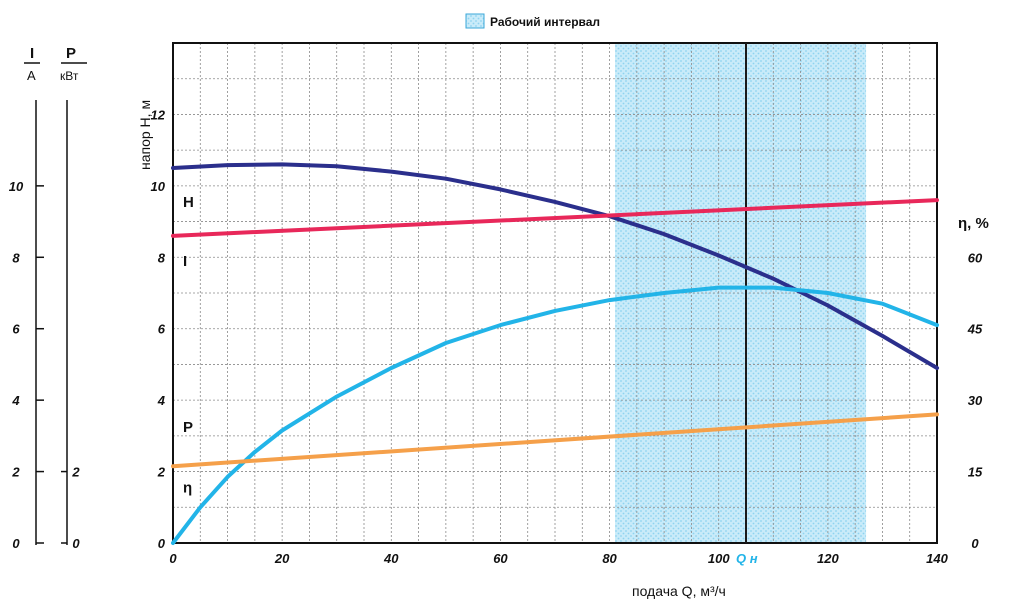  What do you see at coordinates (162, 329) in the screenshot?
I see `y-tick-label: 6` at bounding box center [162, 329].